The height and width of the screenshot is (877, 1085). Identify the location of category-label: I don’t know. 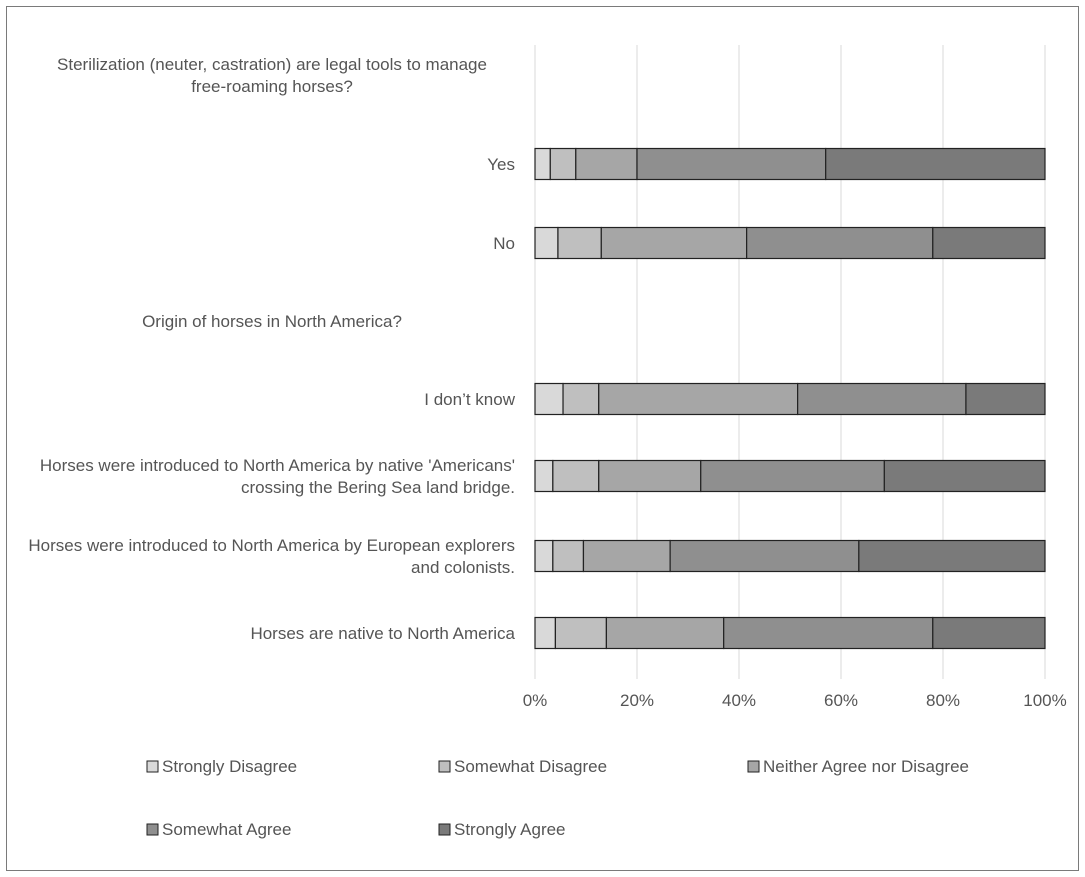
(469, 399).